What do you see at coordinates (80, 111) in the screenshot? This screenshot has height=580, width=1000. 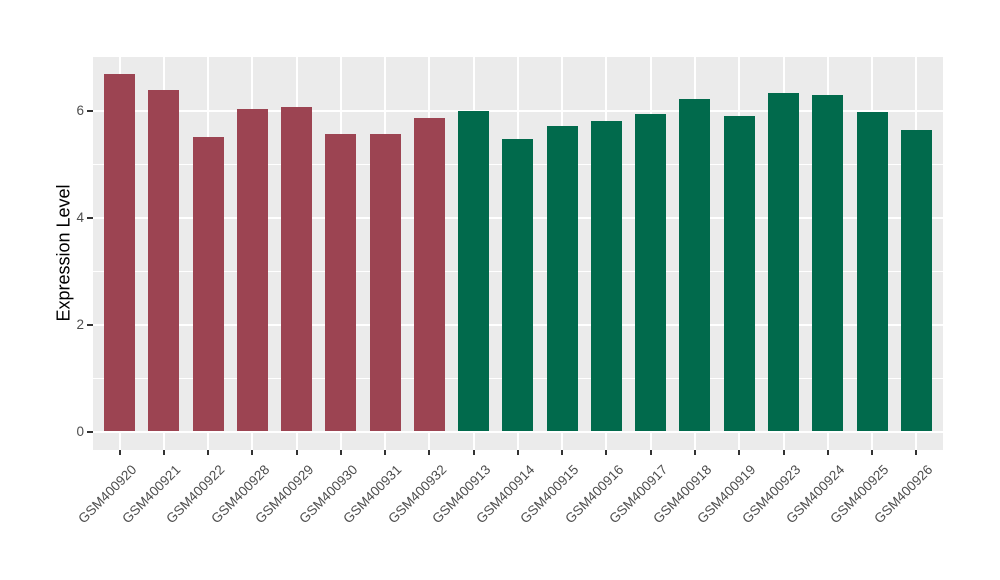 I see `y-tick-label: 6` at bounding box center [80, 111].